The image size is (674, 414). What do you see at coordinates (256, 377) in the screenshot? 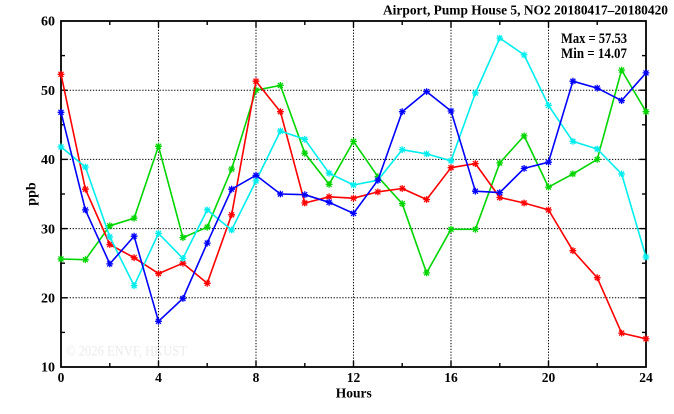
I see `svg-text: 8` at bounding box center [256, 377].